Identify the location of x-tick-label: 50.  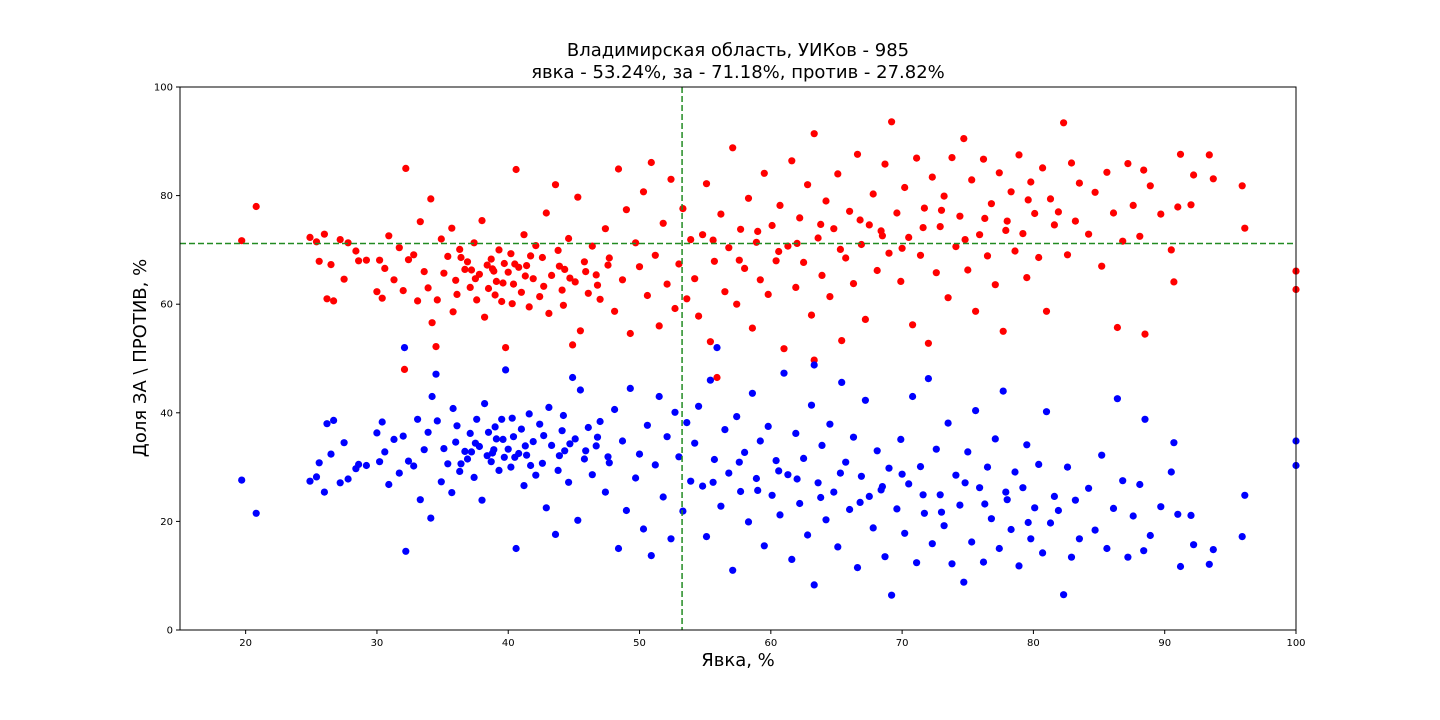
(639, 643).